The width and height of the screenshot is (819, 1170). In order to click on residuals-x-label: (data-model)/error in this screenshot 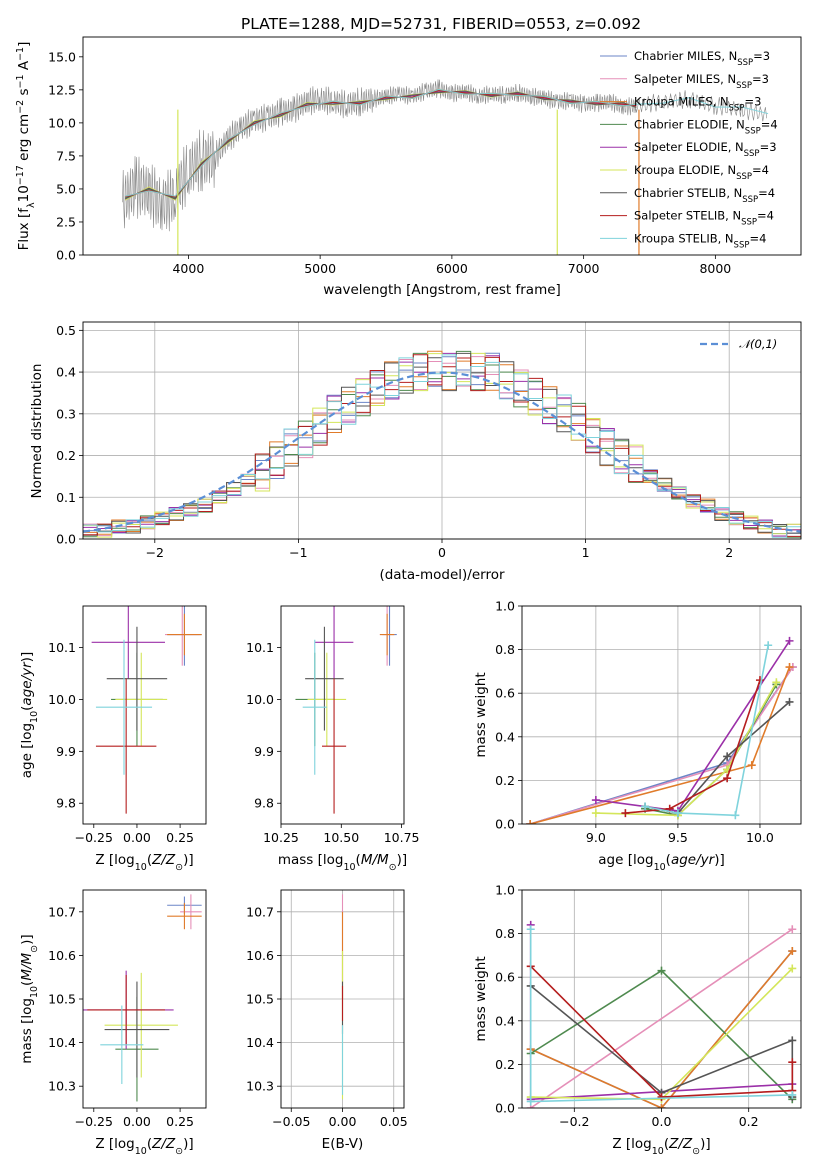, I will do `click(442, 575)`.